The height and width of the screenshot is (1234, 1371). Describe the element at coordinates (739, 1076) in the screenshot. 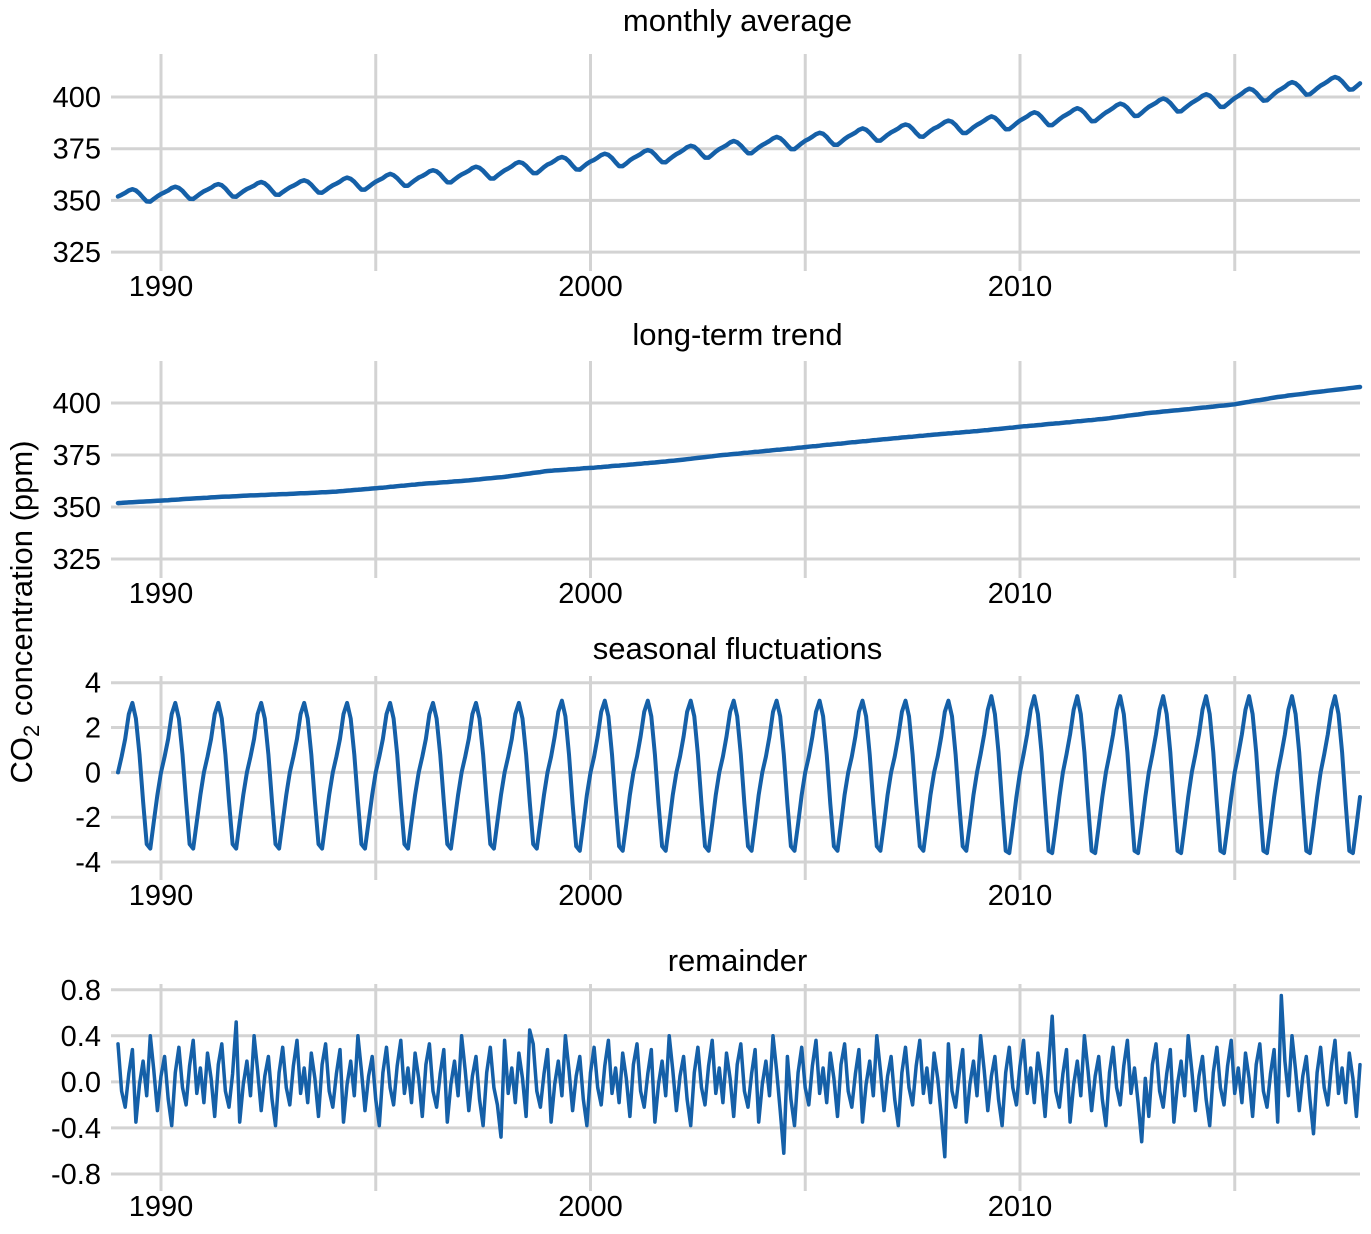

I see `series-line-remainder` at that location.